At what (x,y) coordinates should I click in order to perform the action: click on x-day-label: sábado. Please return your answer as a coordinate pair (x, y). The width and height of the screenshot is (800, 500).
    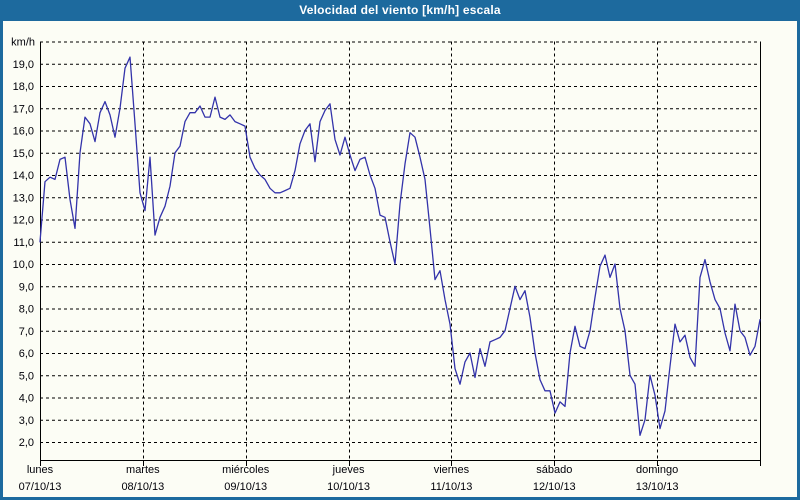
    Looking at the image, I should click on (554, 470).